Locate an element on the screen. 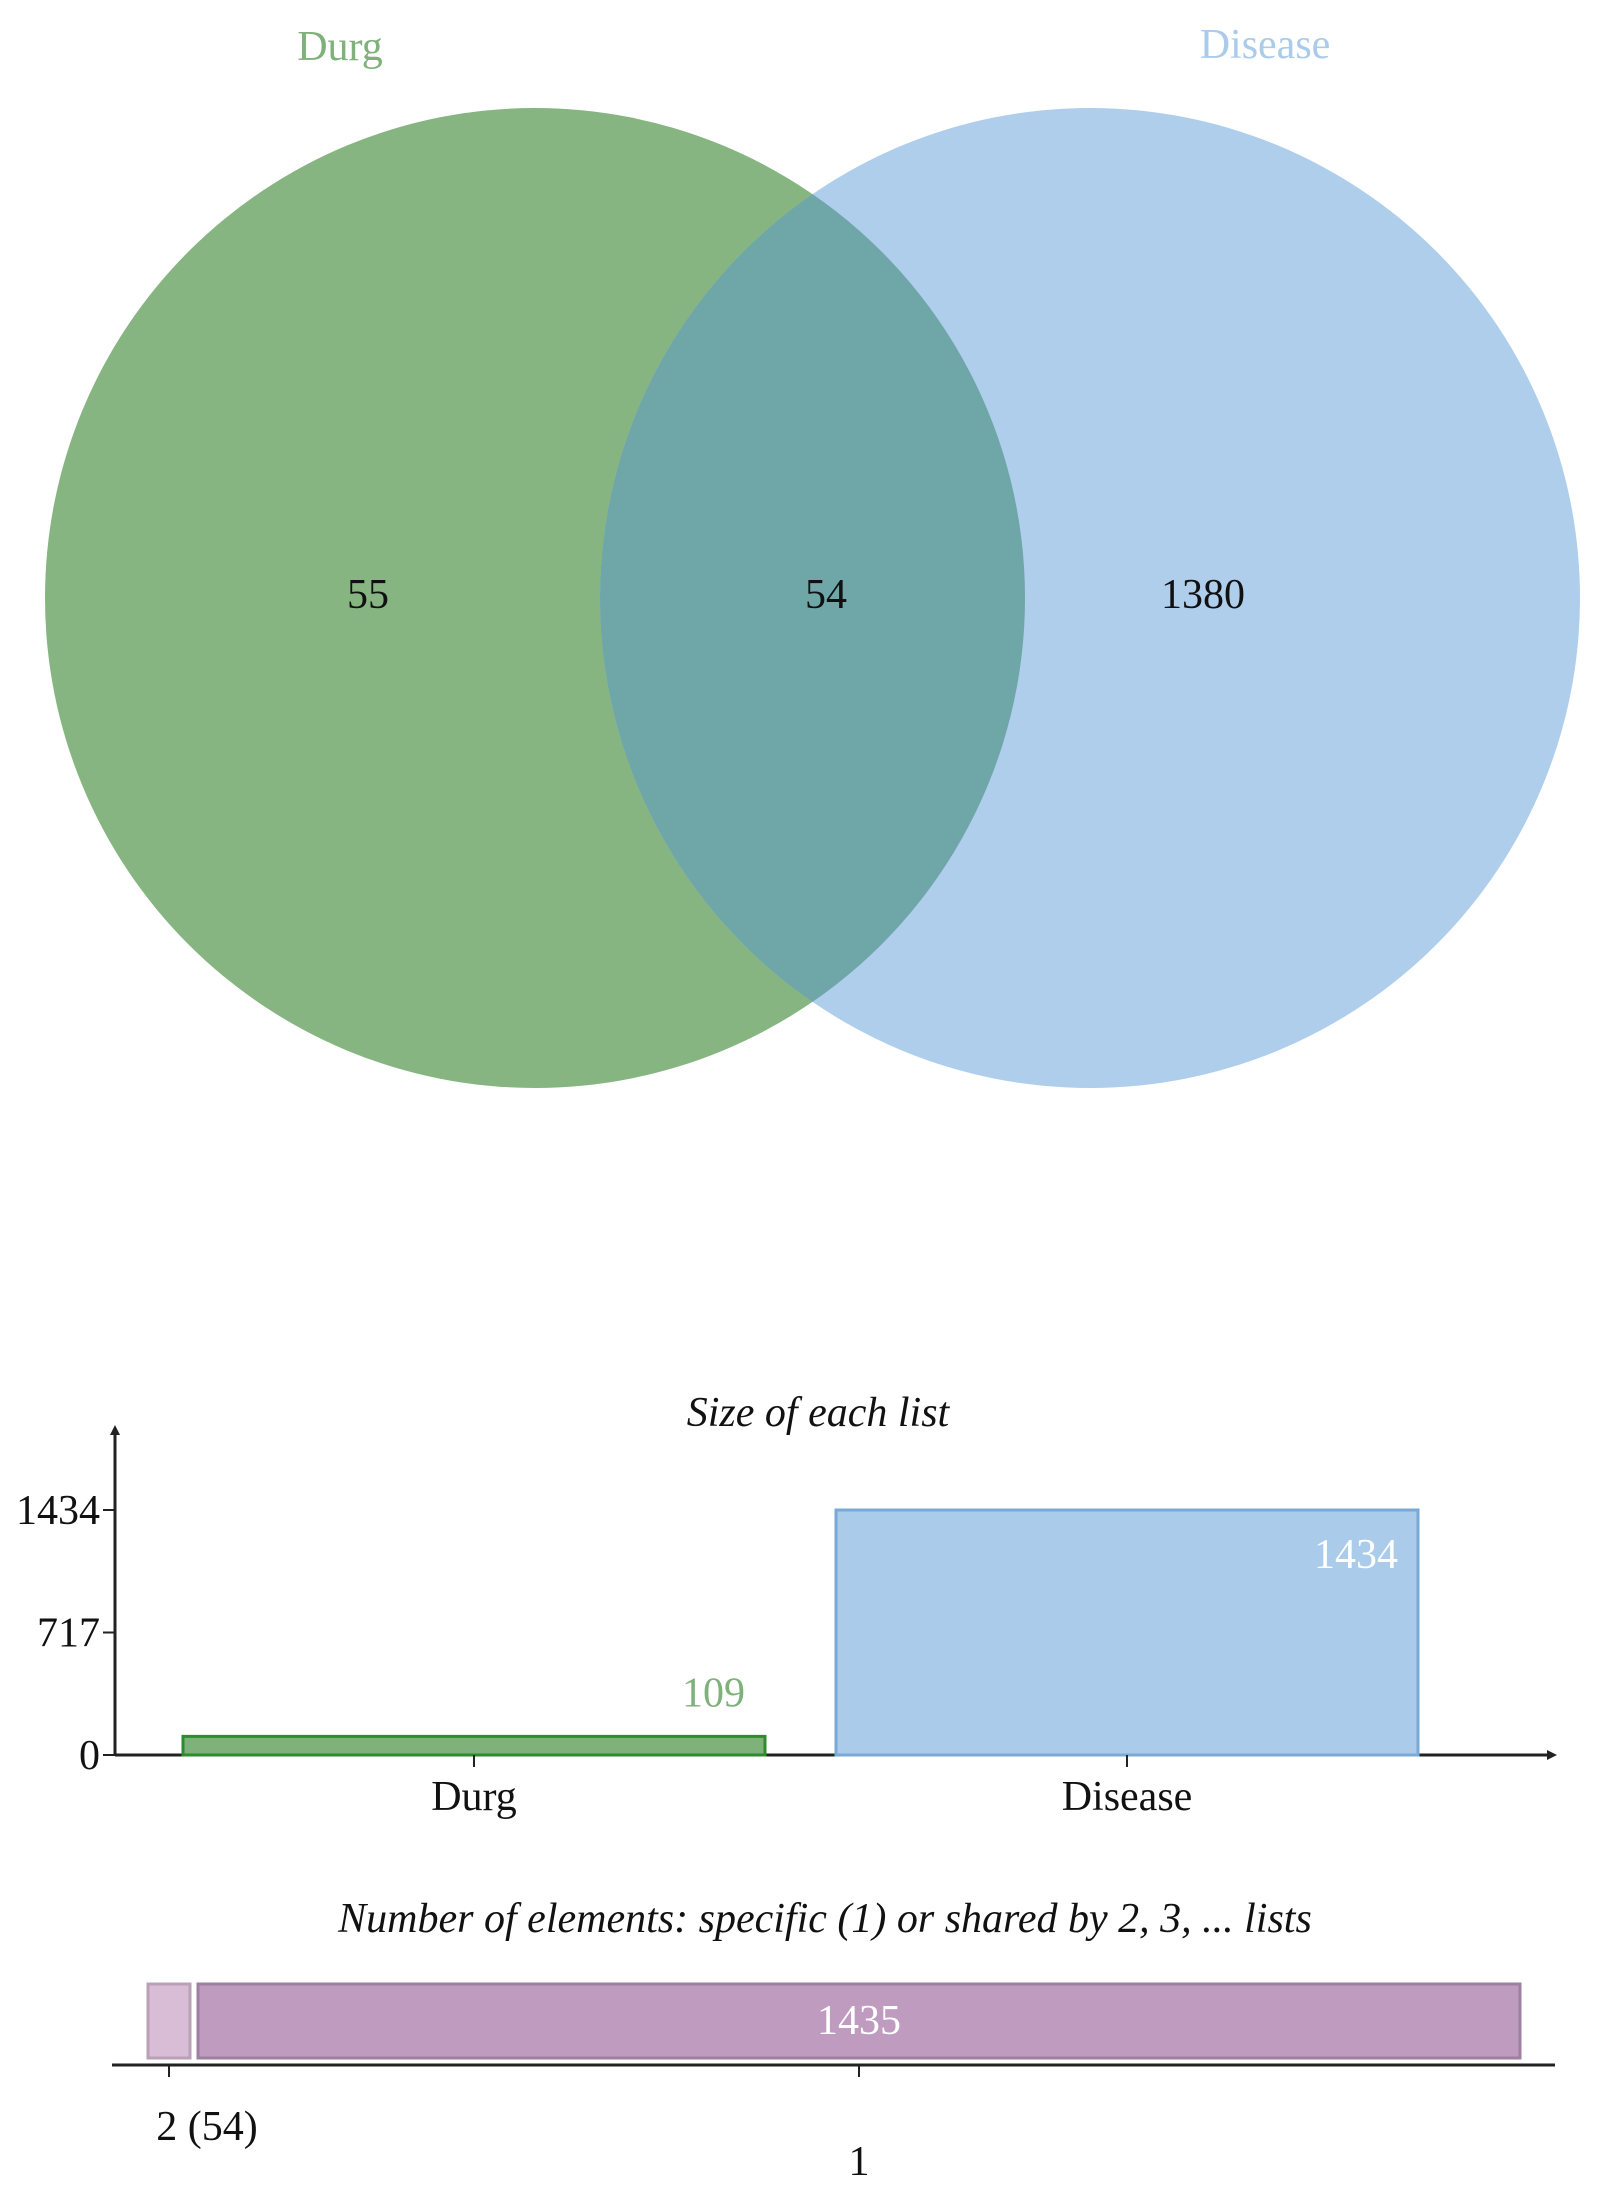  size-value-label-disease: 1434 is located at coordinates (1356, 1555).